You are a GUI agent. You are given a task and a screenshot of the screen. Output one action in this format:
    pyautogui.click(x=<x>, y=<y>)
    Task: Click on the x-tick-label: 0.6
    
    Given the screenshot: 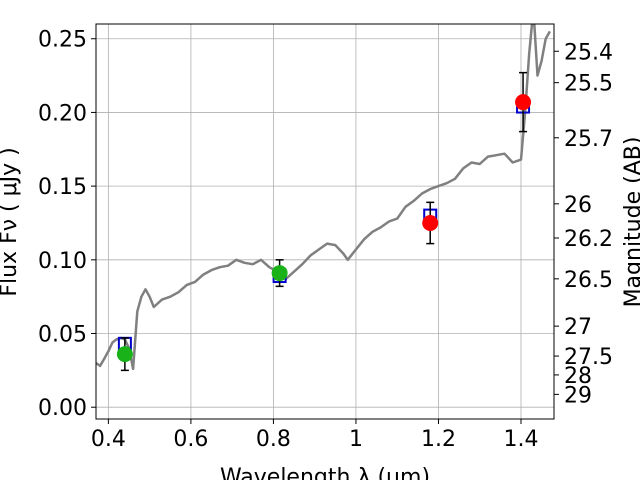 What is the action you would take?
    pyautogui.click(x=190, y=439)
    